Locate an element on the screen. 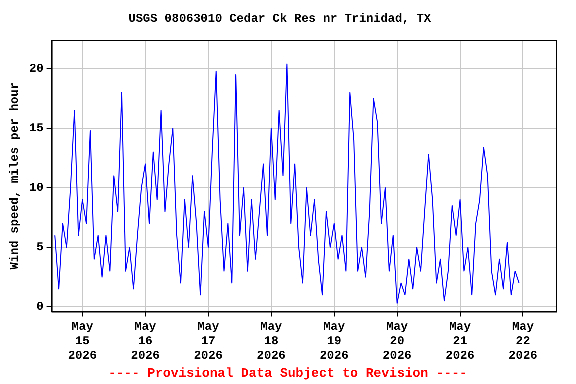  y-tick-label: 0 is located at coordinates (40, 307).